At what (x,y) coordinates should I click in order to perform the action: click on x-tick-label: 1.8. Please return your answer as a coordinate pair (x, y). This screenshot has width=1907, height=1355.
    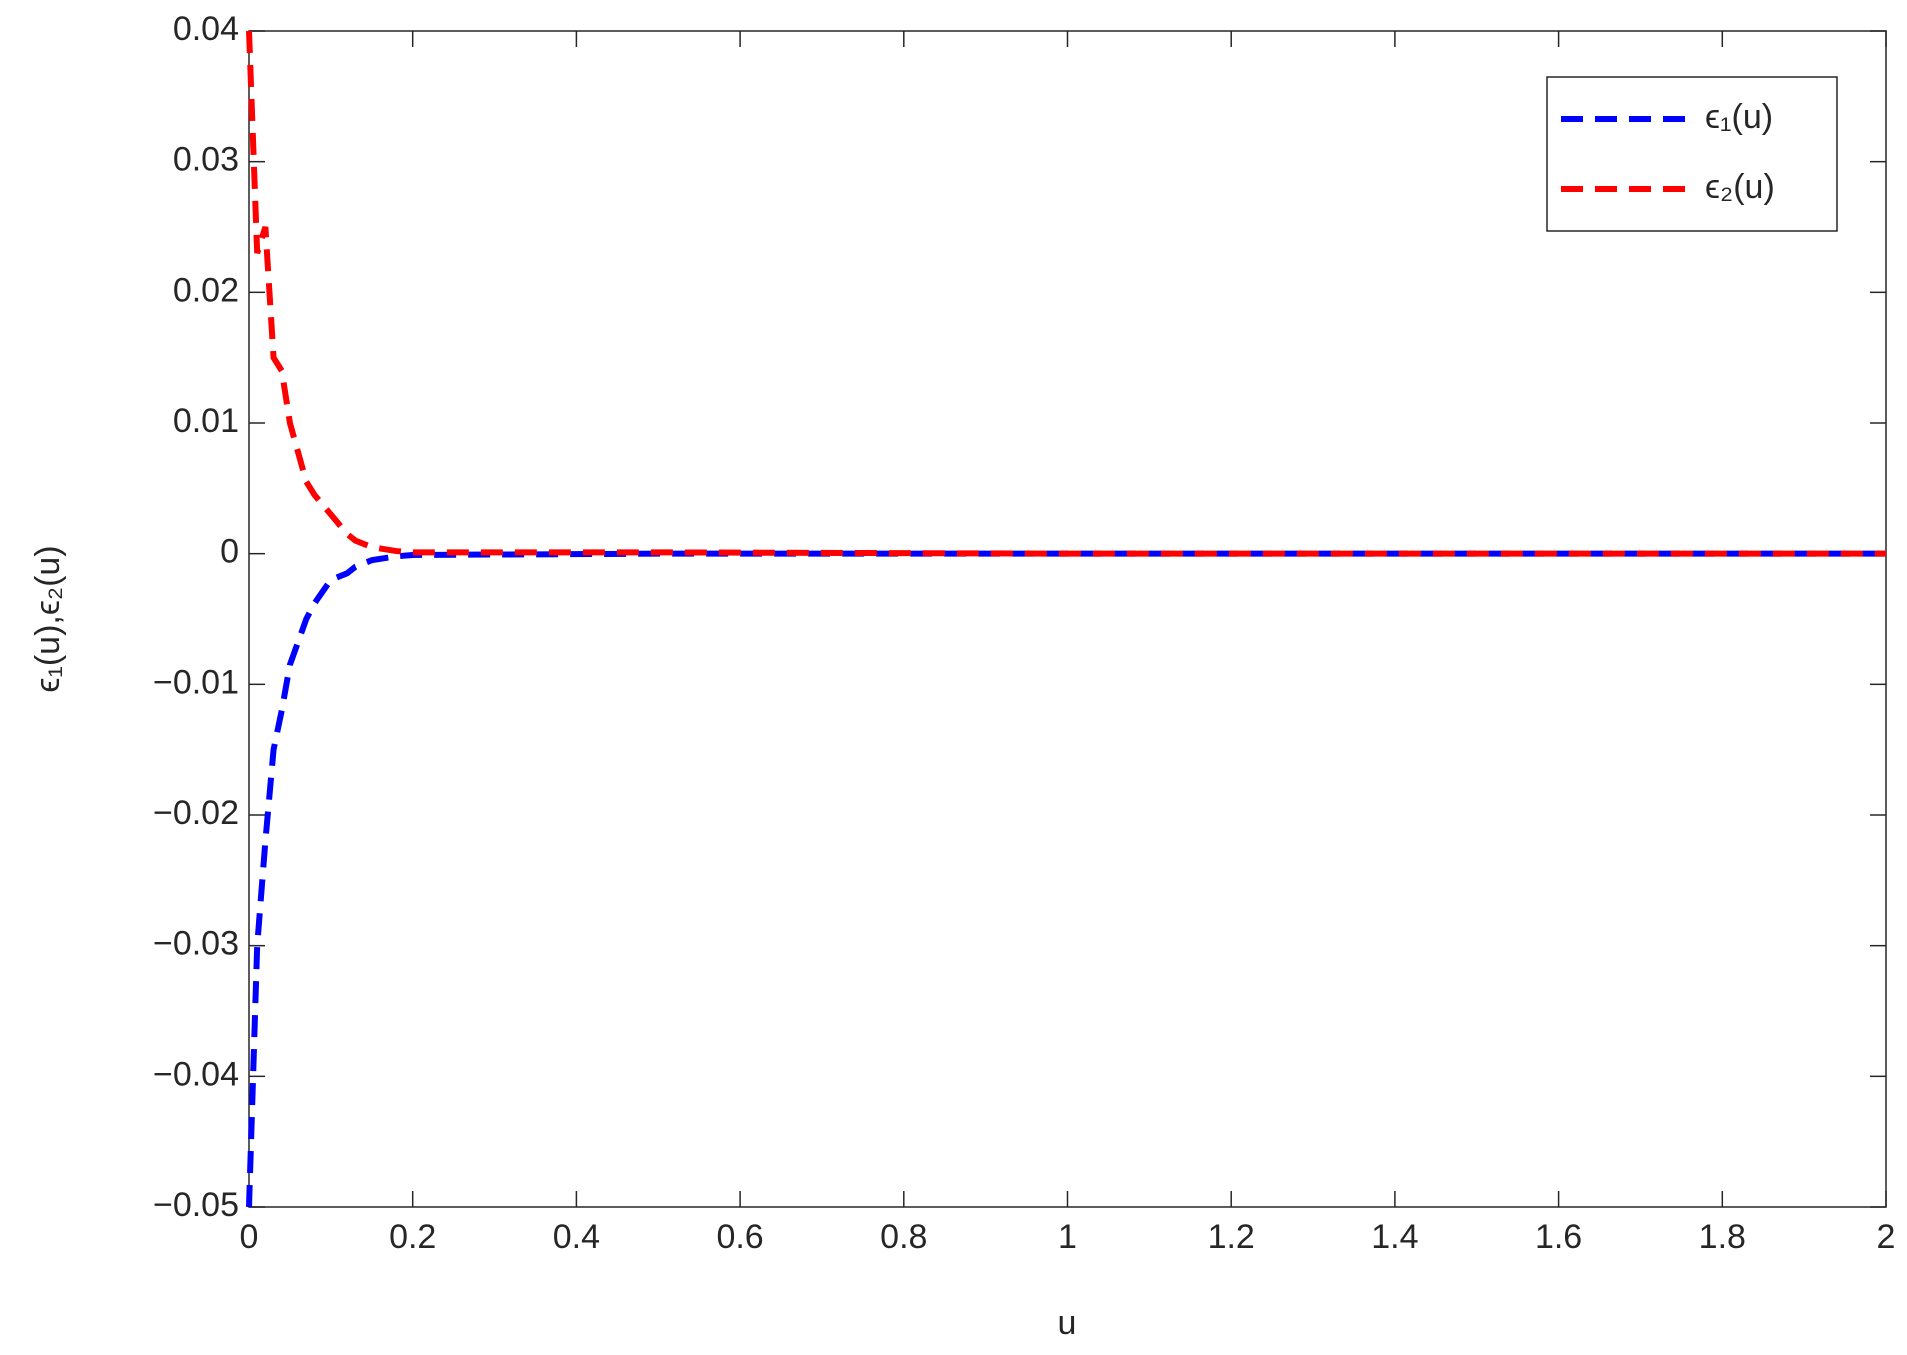
    Looking at the image, I should click on (1722, 1237).